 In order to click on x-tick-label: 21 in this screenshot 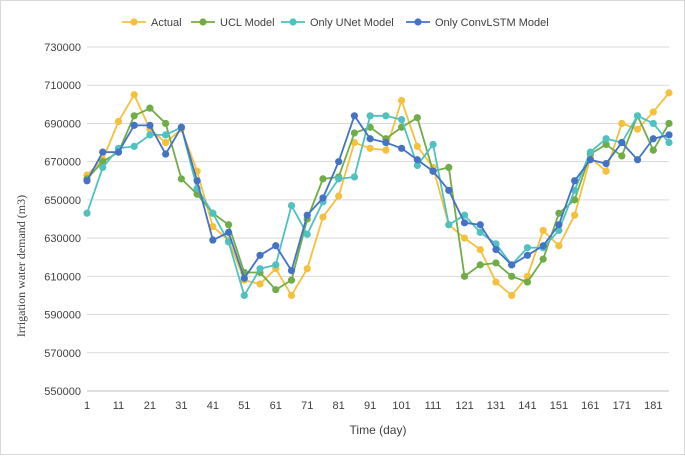, I will do `click(150, 406)`.